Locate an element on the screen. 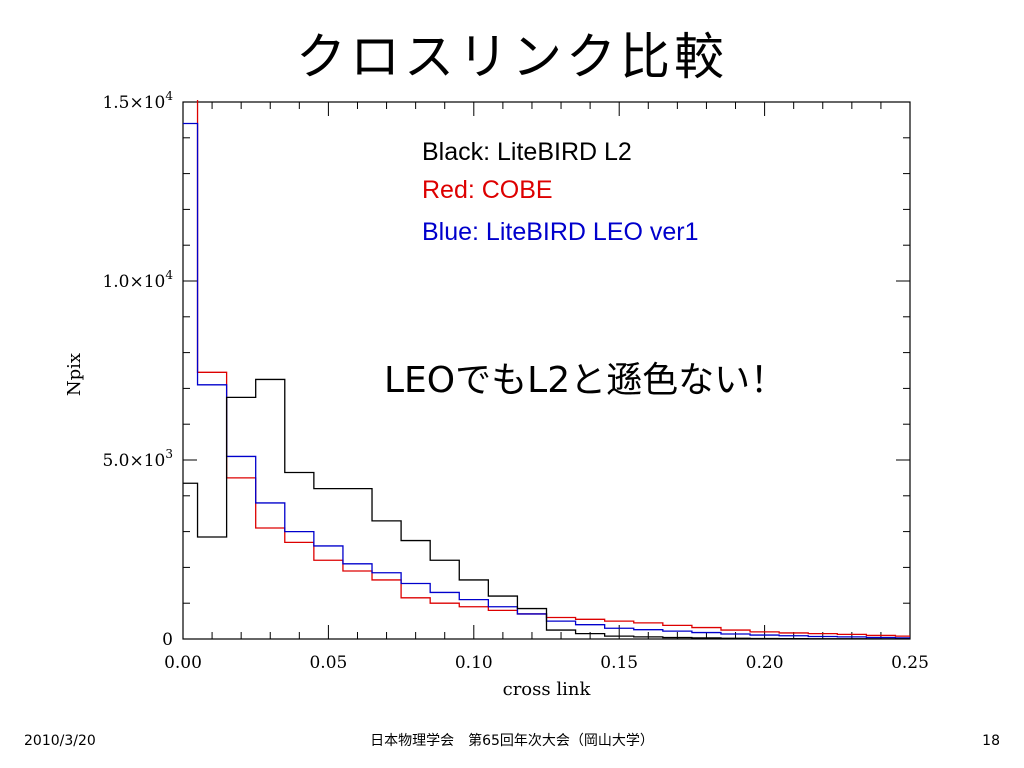 The height and width of the screenshot is (768, 1024). x-tick-label: 0.00 is located at coordinates (183, 663).